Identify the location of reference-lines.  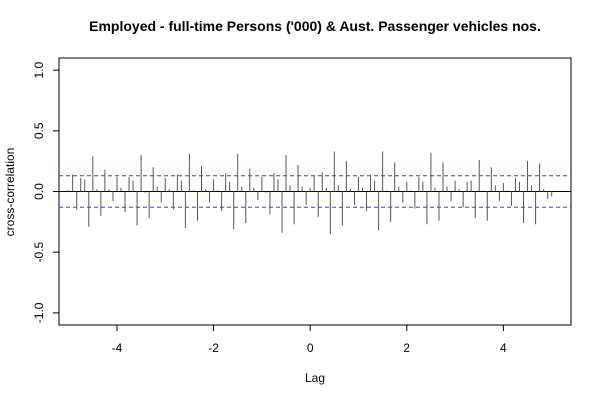
(315, 191).